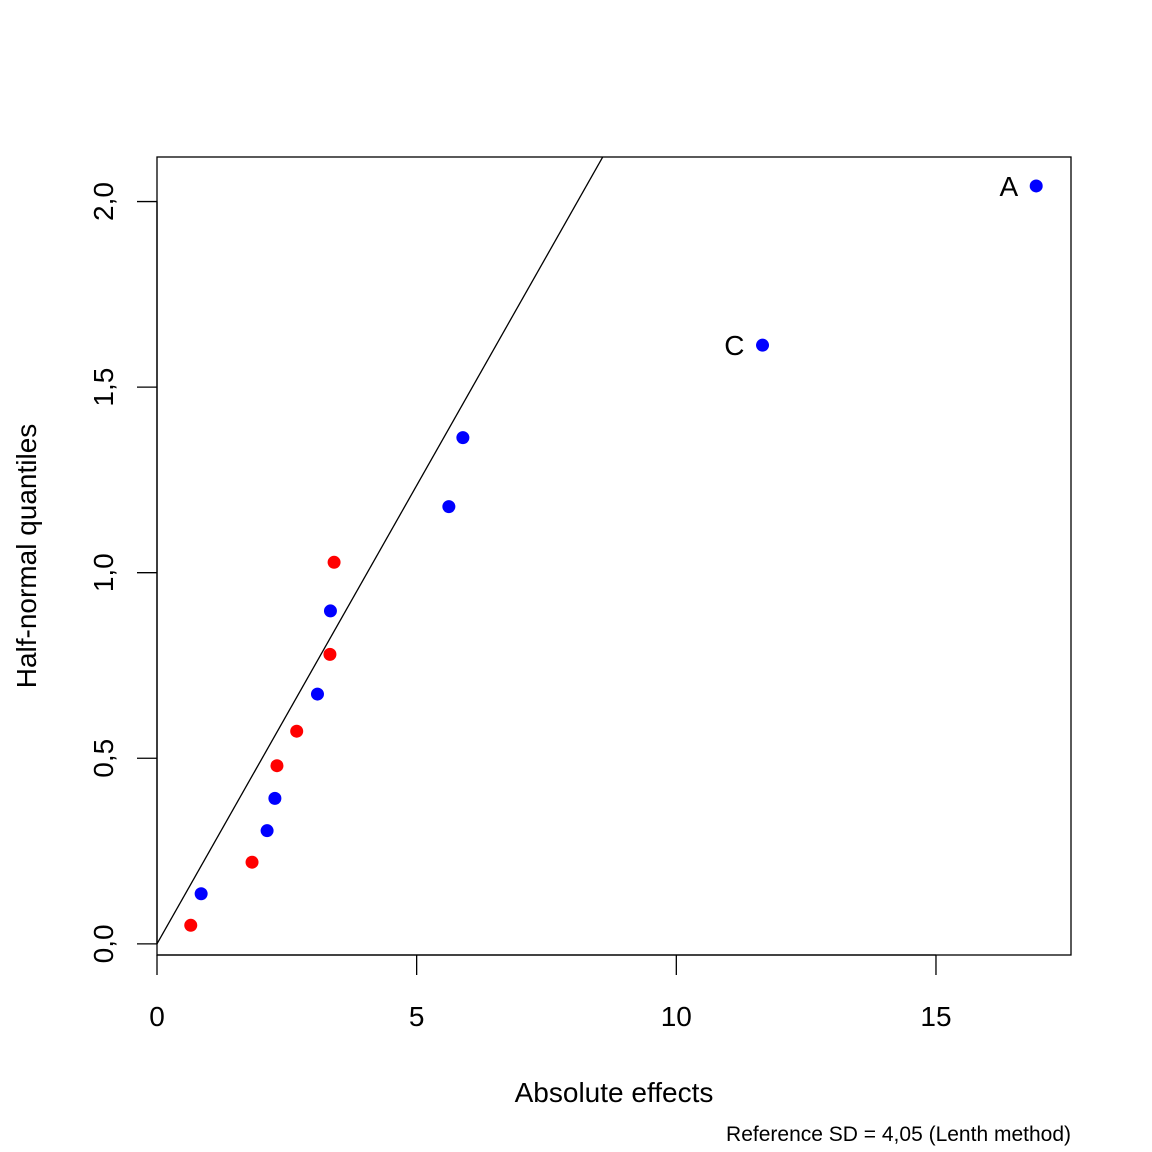  What do you see at coordinates (103, 201) in the screenshot?
I see `y-tick-label: 2,0` at bounding box center [103, 201].